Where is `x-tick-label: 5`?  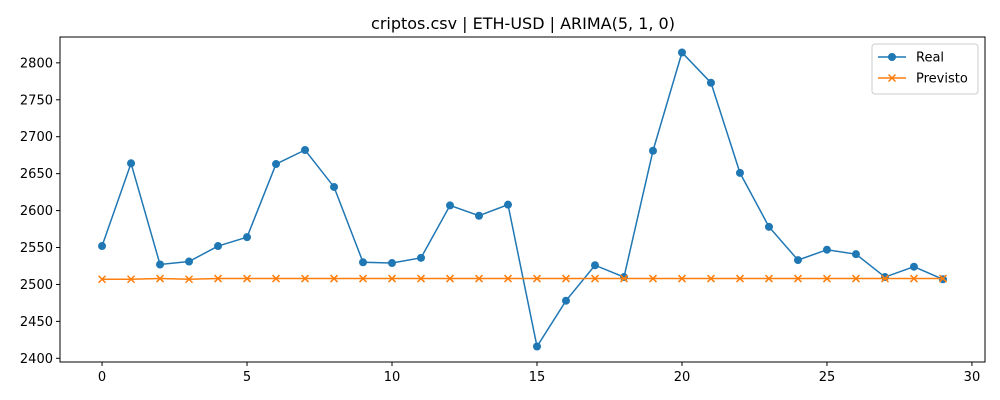 x-tick-label: 5 is located at coordinates (247, 377).